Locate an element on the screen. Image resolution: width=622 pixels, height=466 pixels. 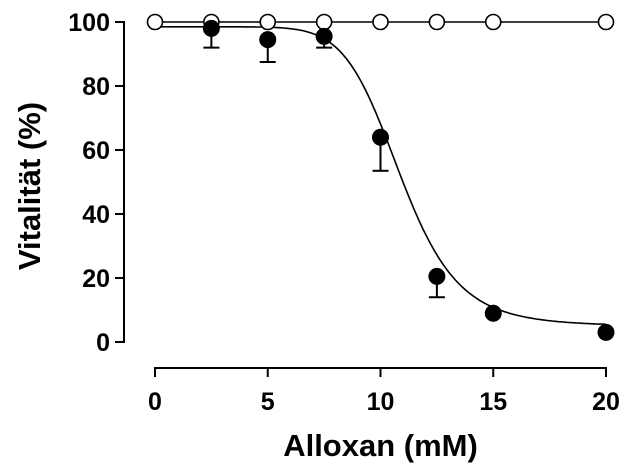
x-tick-label: 20 is located at coordinates (606, 402).